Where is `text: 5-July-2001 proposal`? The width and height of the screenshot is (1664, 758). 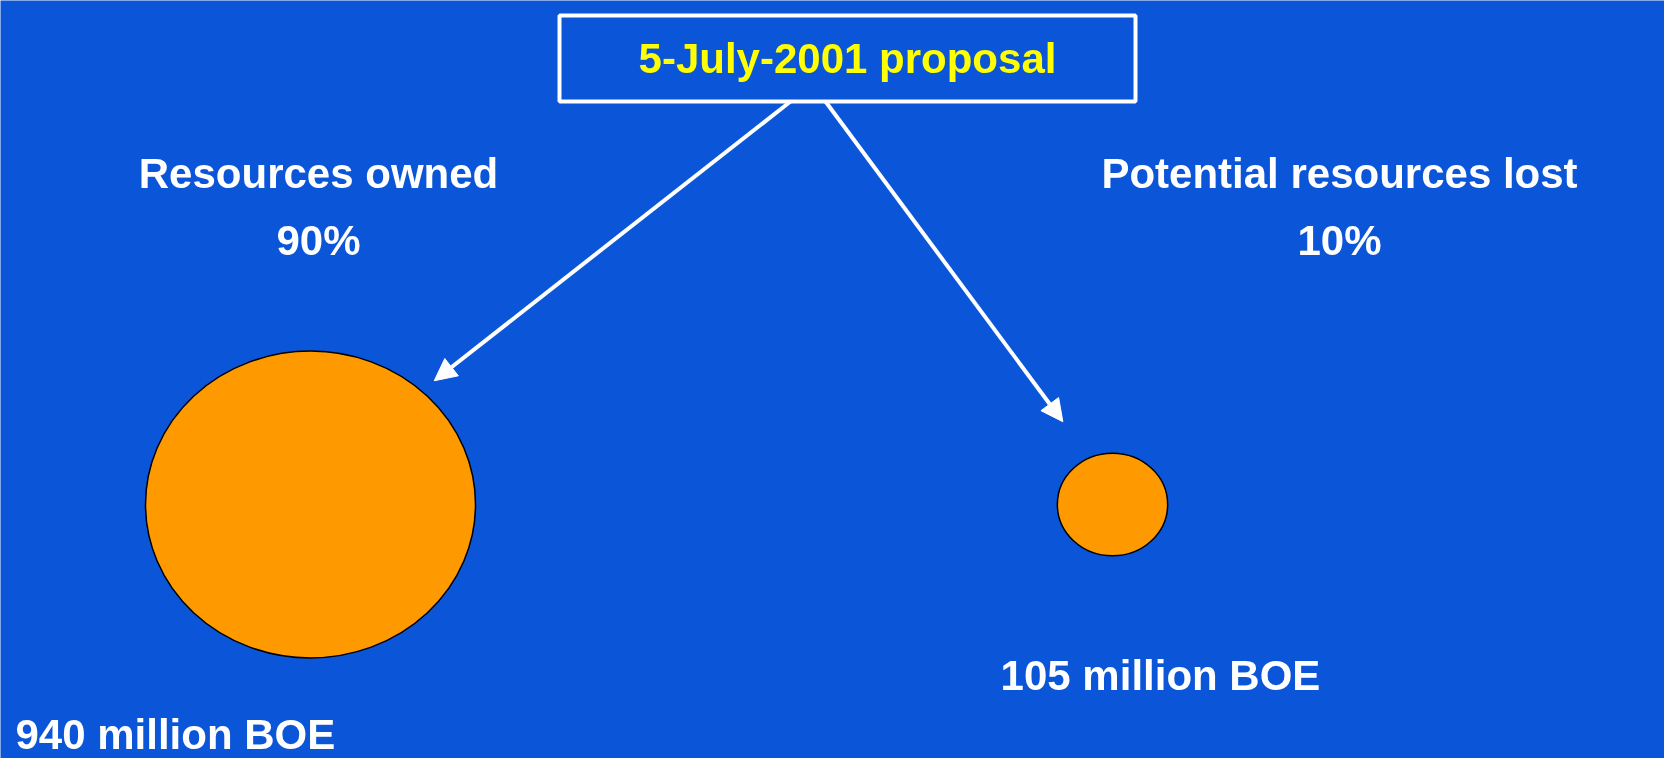
text: 5-July-2001 proposal is located at coordinates (847, 58).